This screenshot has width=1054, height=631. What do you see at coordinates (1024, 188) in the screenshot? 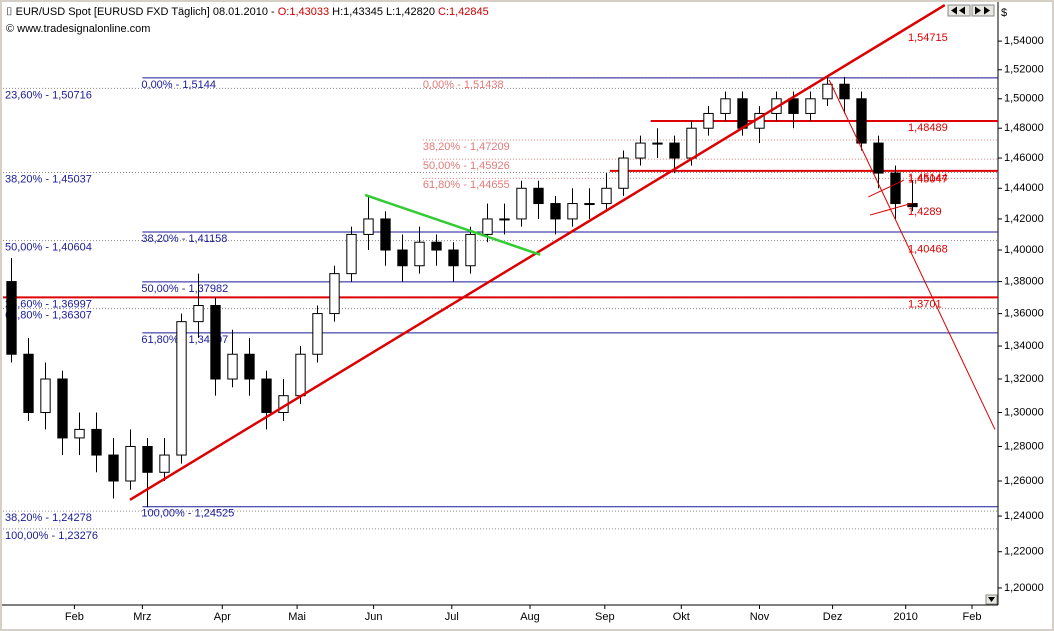
I see `y-tick-label: 1,44000` at bounding box center [1024, 188].